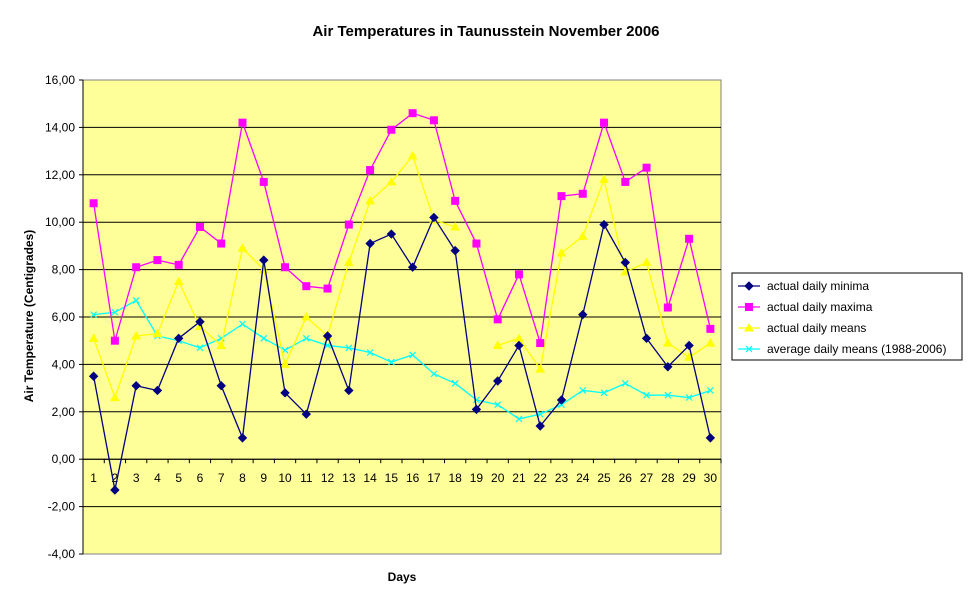 This screenshot has width=970, height=604. What do you see at coordinates (392, 478) in the screenshot?
I see `x-tick-label: 15` at bounding box center [392, 478].